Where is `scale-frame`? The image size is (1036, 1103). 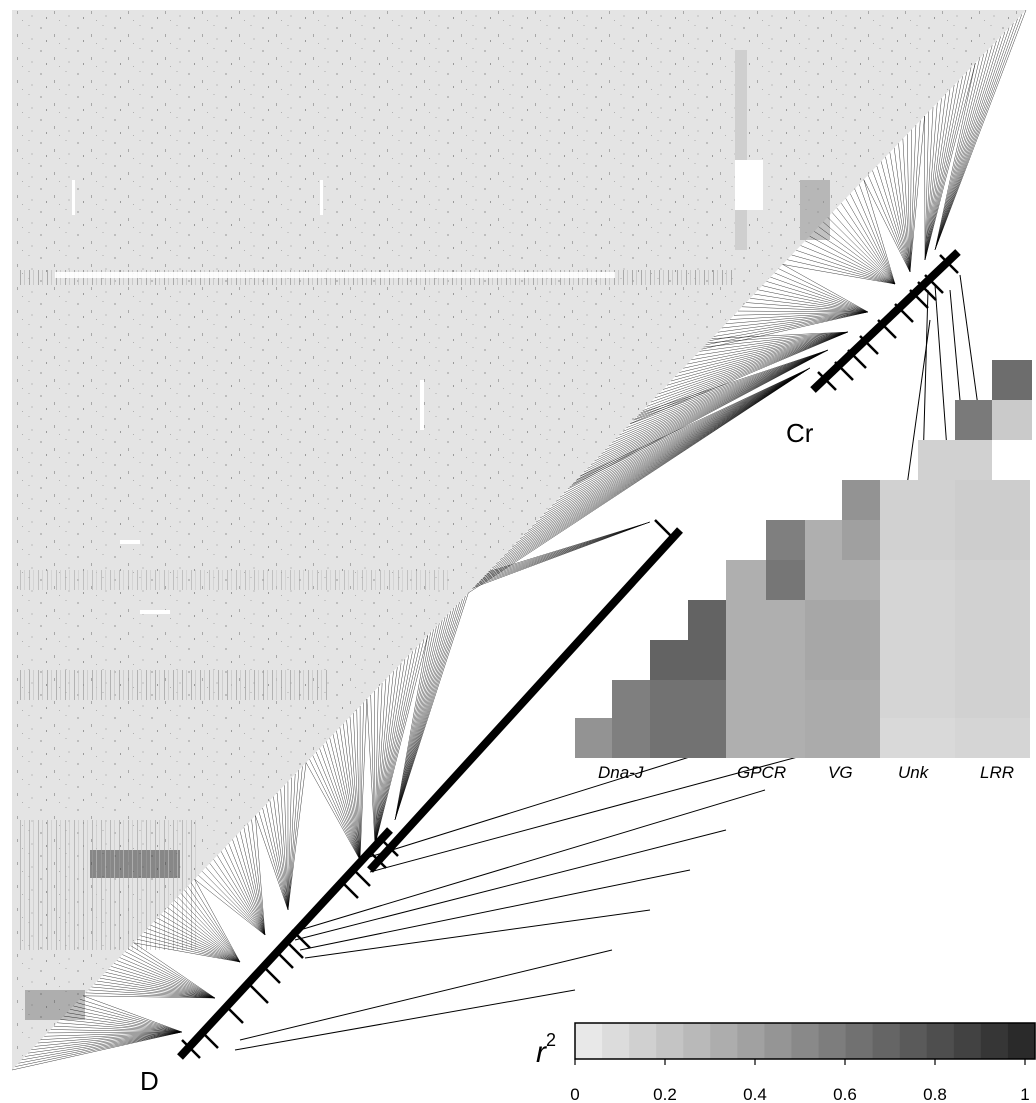
scale-frame is located at coordinates (805, 1041).